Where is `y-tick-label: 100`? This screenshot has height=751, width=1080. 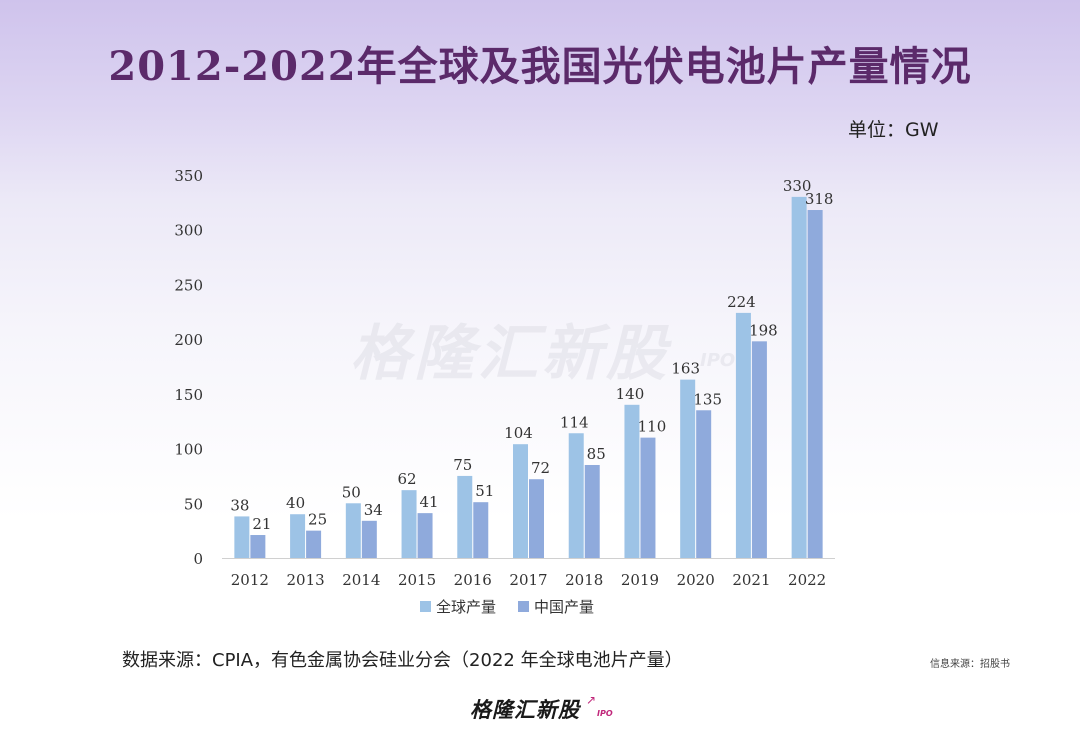
y-tick-label: 100 is located at coordinates (188, 450).